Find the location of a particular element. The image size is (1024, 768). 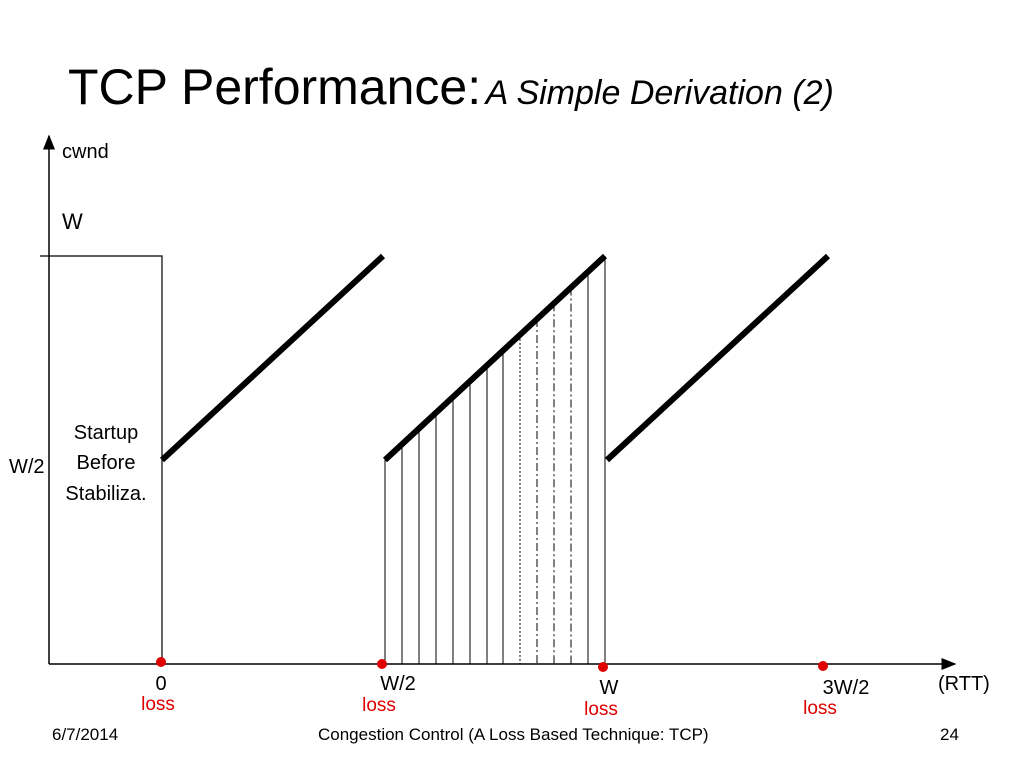

slide-title: TCP Performance: A Simple Derivation (2) is located at coordinates (451, 87).